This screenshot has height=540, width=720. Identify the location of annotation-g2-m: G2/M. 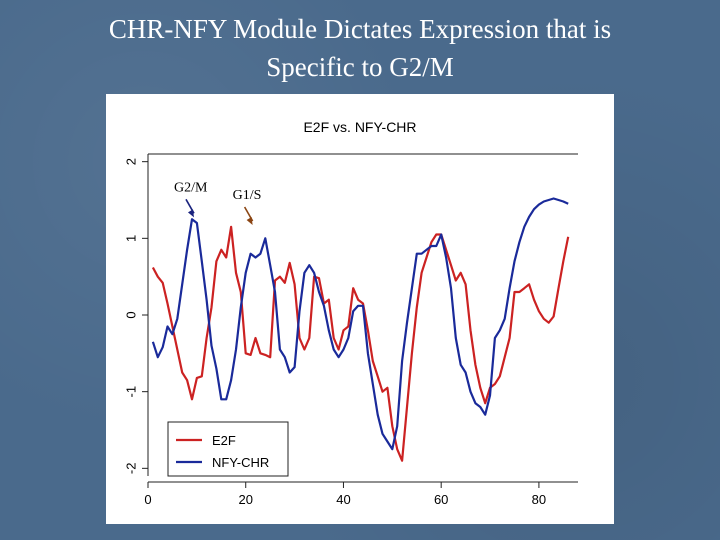
(191, 187).